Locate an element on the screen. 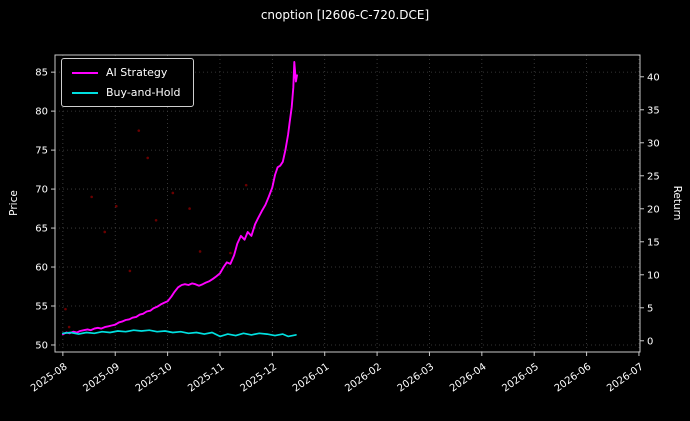  svg-text: 15 is located at coordinates (653, 242).